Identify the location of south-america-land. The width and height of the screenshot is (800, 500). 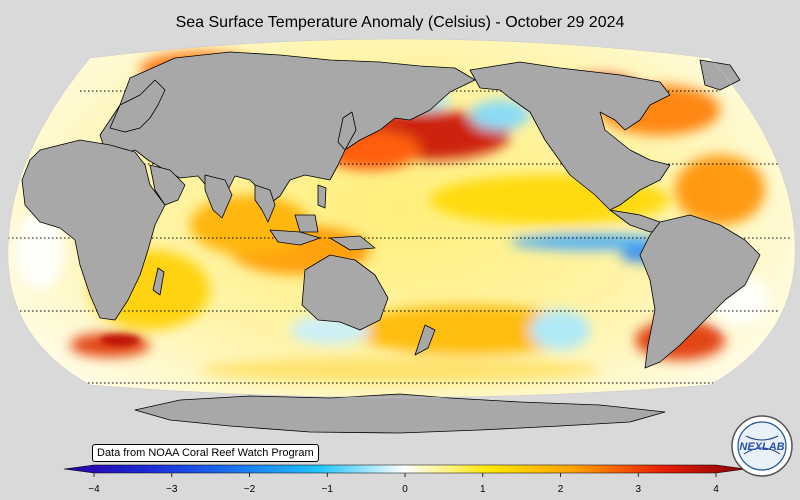
(700, 291).